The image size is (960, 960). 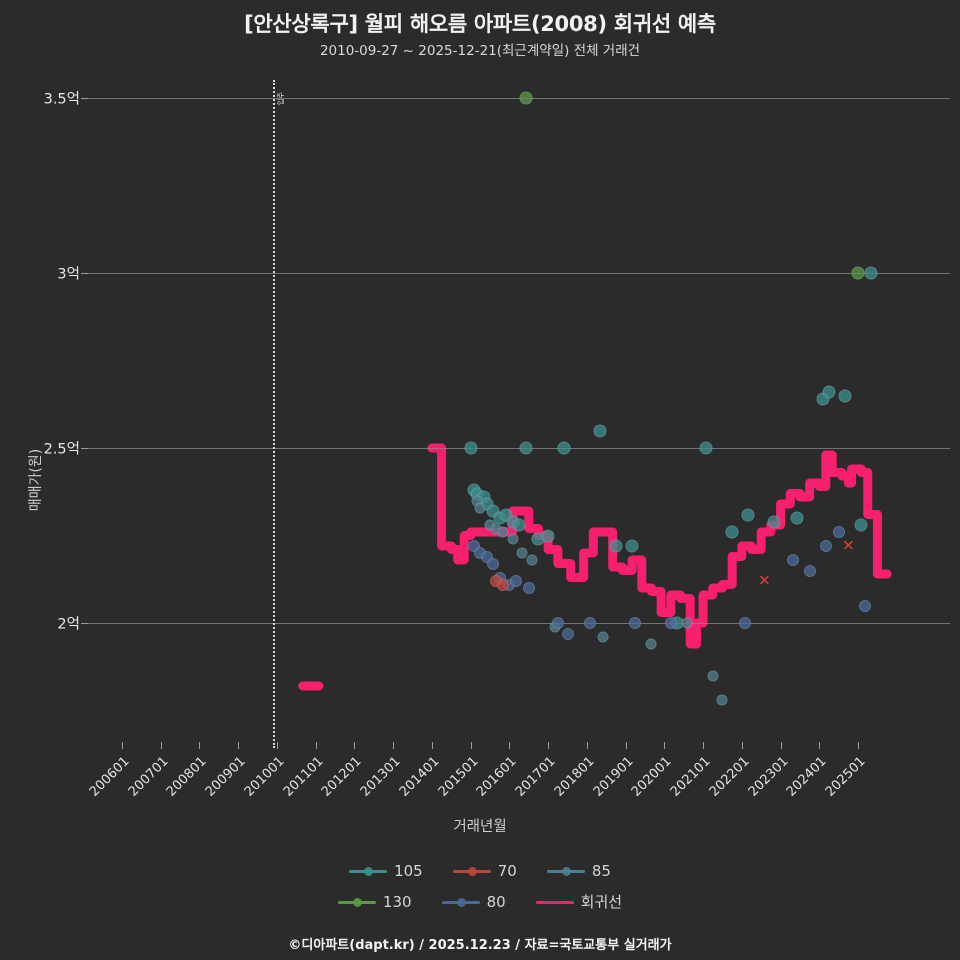 I want to click on legend-label: 70, so click(x=507, y=871).